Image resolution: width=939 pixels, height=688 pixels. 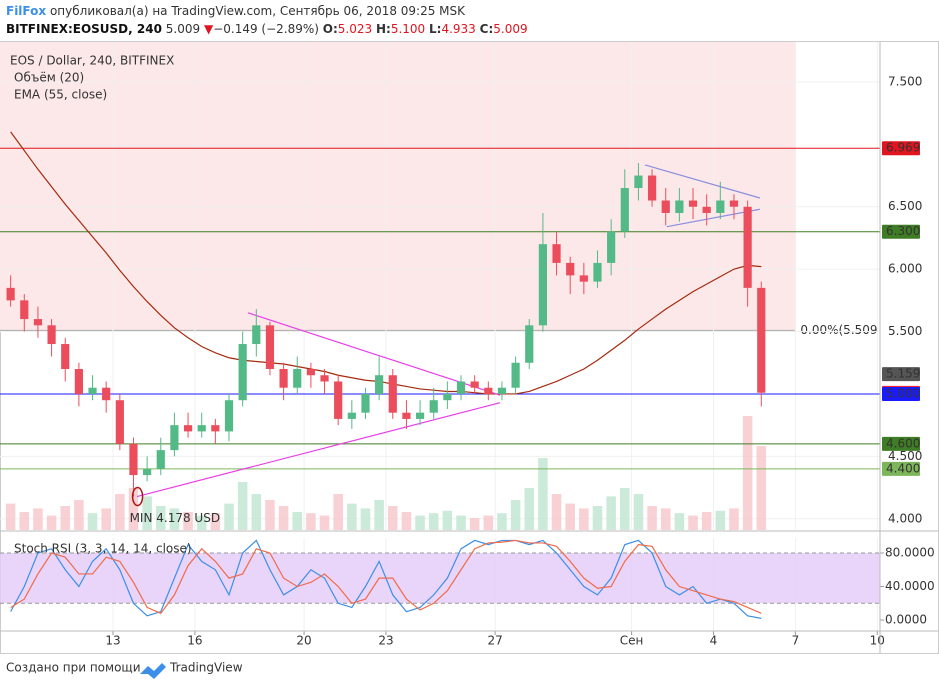 I want to click on x-tick-label: 16, so click(x=194, y=641).